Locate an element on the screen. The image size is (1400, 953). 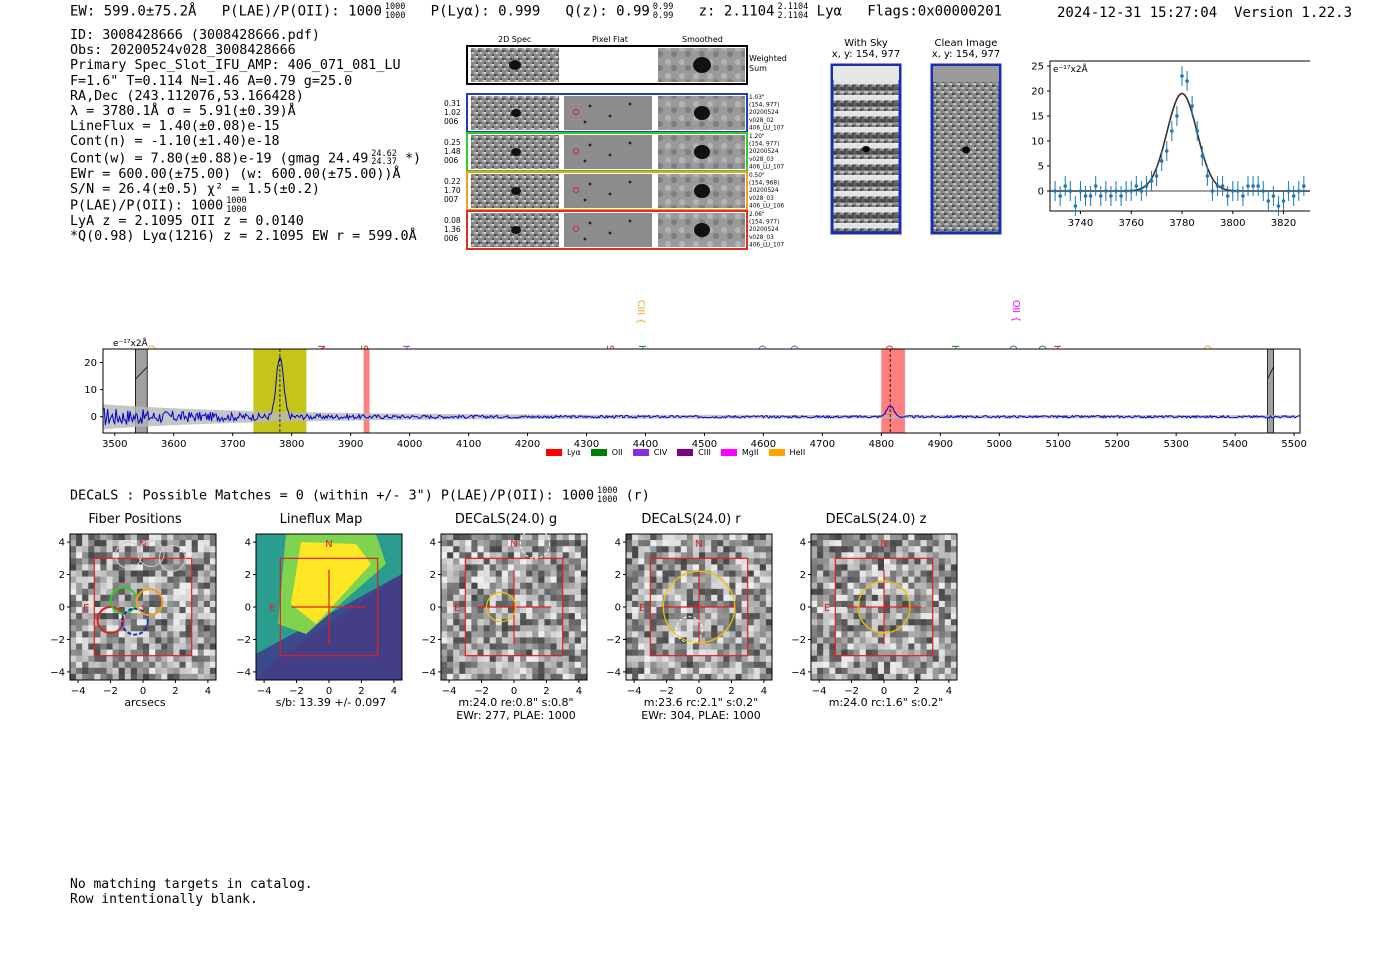
full-units: e⁻¹⁷x2Å is located at coordinates (131, 343).